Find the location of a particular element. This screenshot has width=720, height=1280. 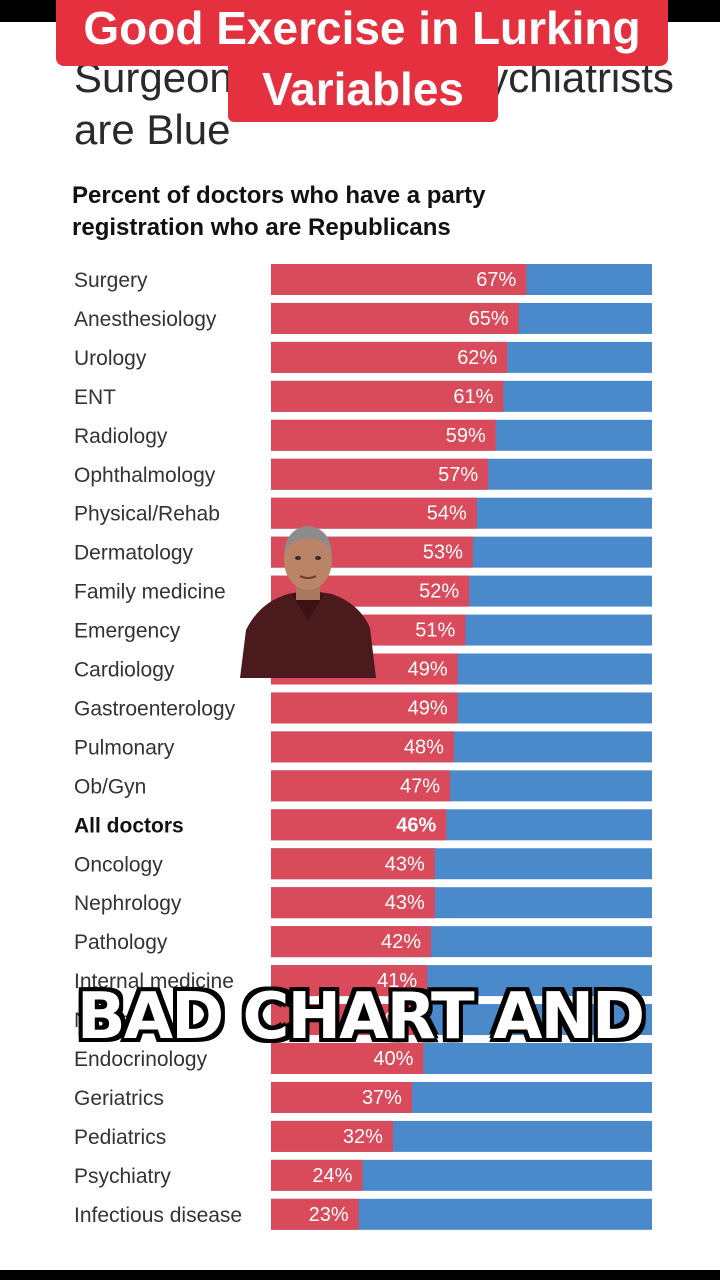

value-label-6: 54% is located at coordinates (447, 514).